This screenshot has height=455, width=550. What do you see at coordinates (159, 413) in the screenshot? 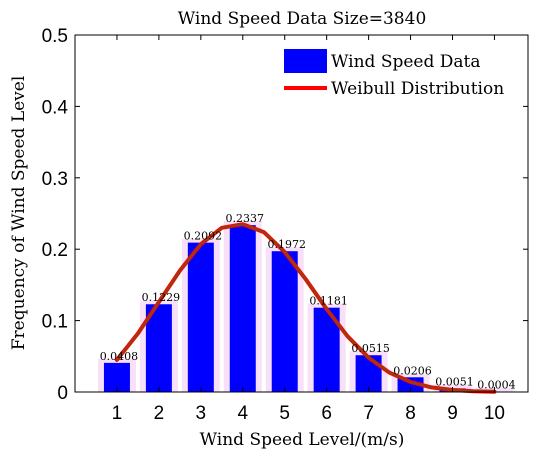
I see `x-tick-label: 2` at bounding box center [159, 413].